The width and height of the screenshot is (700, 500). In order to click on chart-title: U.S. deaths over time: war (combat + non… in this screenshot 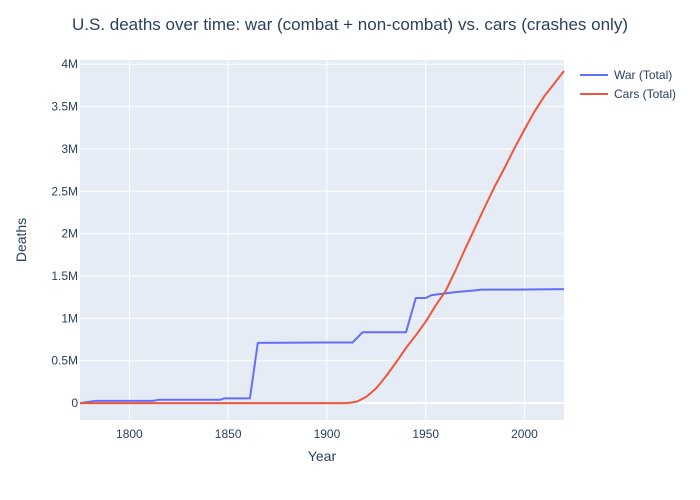, I will do `click(350, 24)`.